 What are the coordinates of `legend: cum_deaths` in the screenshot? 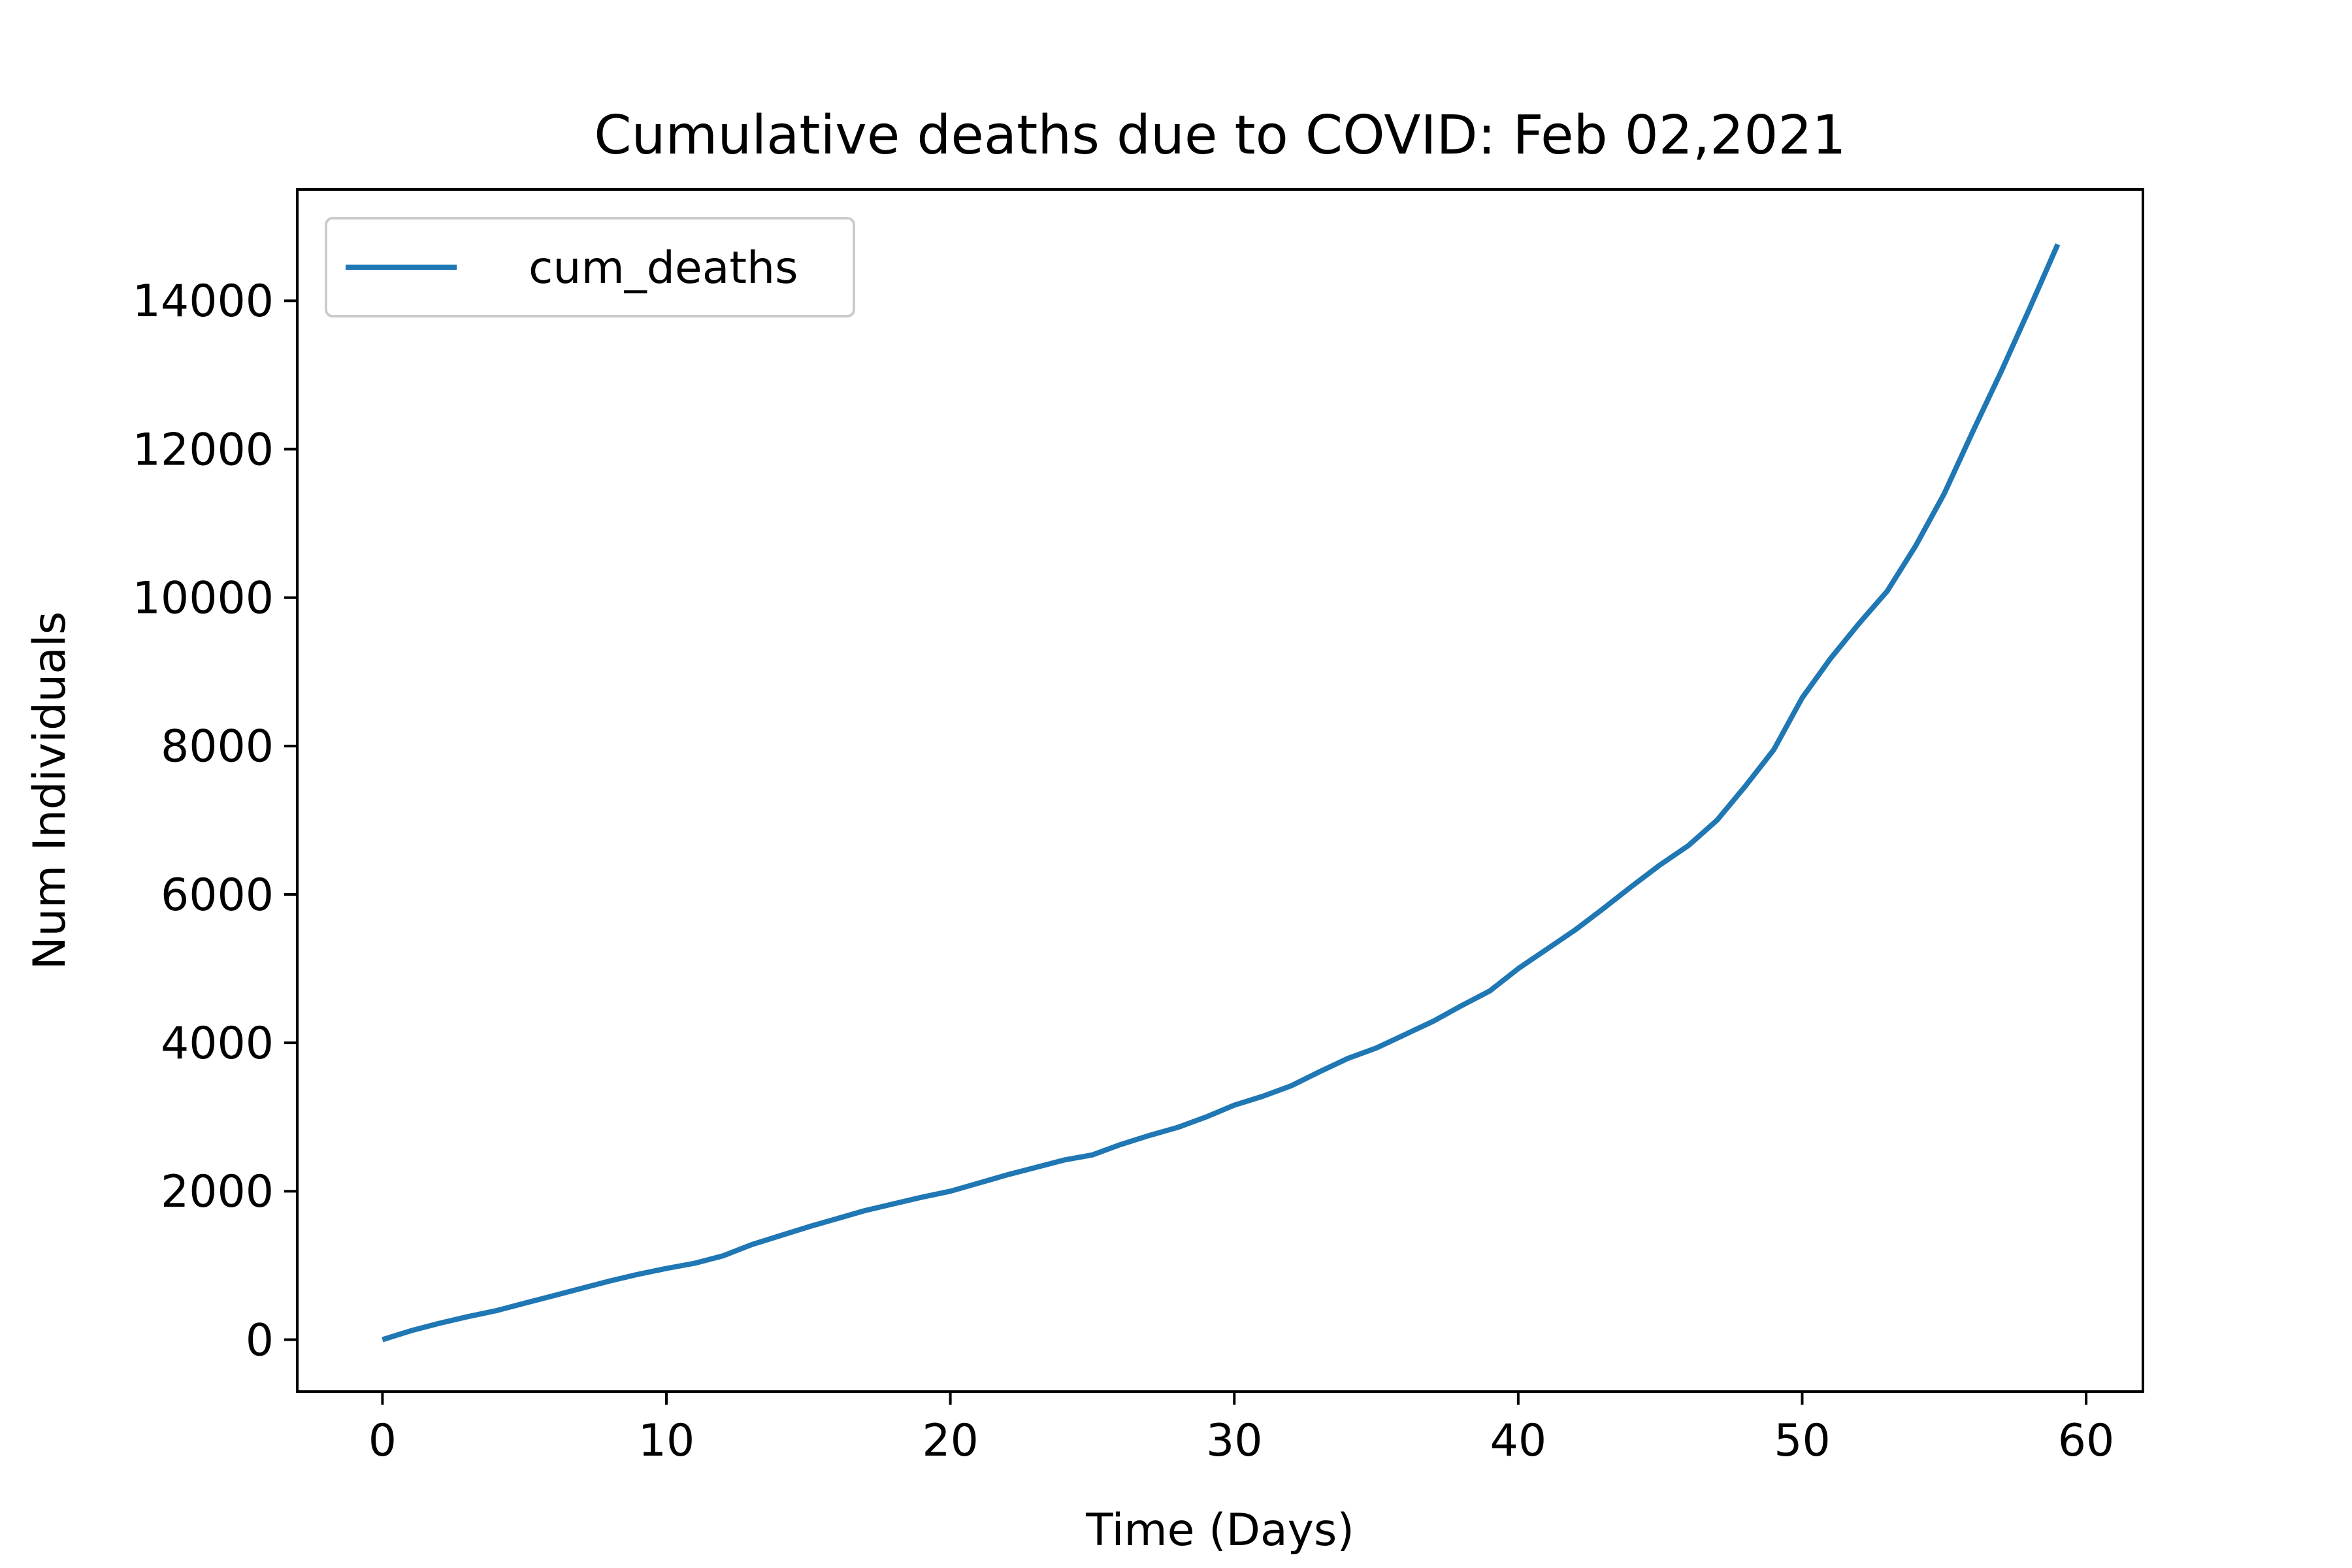 It's located at (590, 267).